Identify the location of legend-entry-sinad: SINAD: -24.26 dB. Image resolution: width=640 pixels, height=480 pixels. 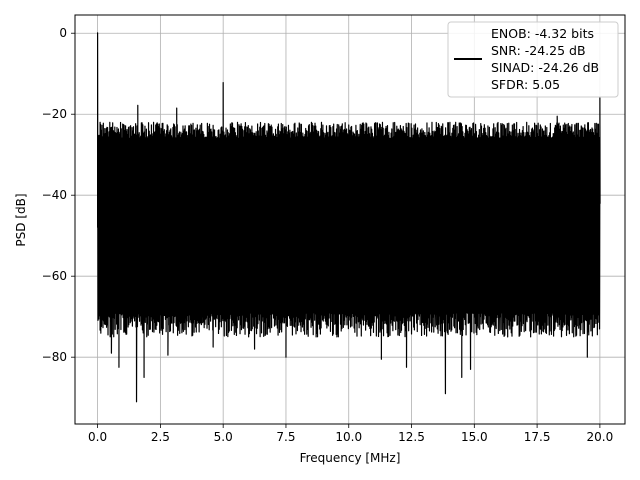
(545, 67).